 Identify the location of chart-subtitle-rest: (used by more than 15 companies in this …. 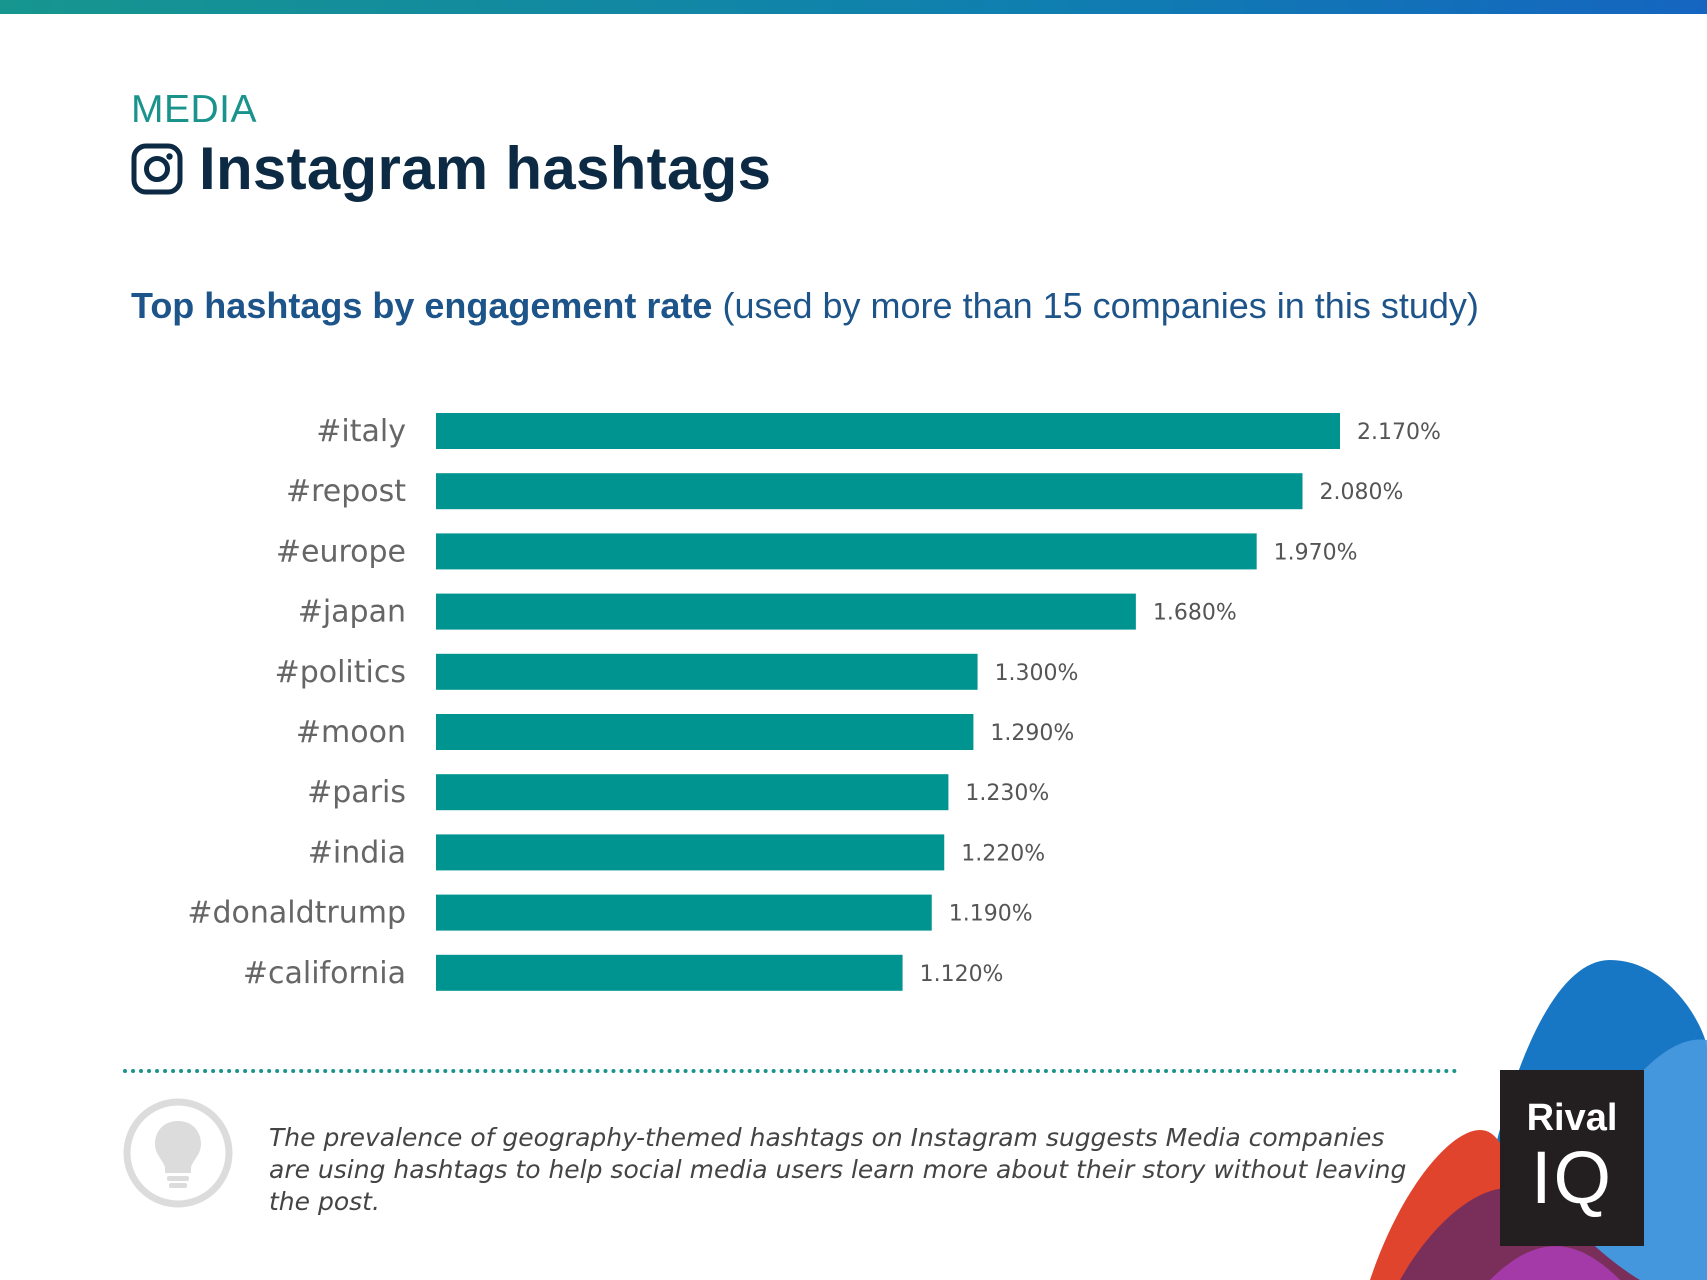
(1100, 305).